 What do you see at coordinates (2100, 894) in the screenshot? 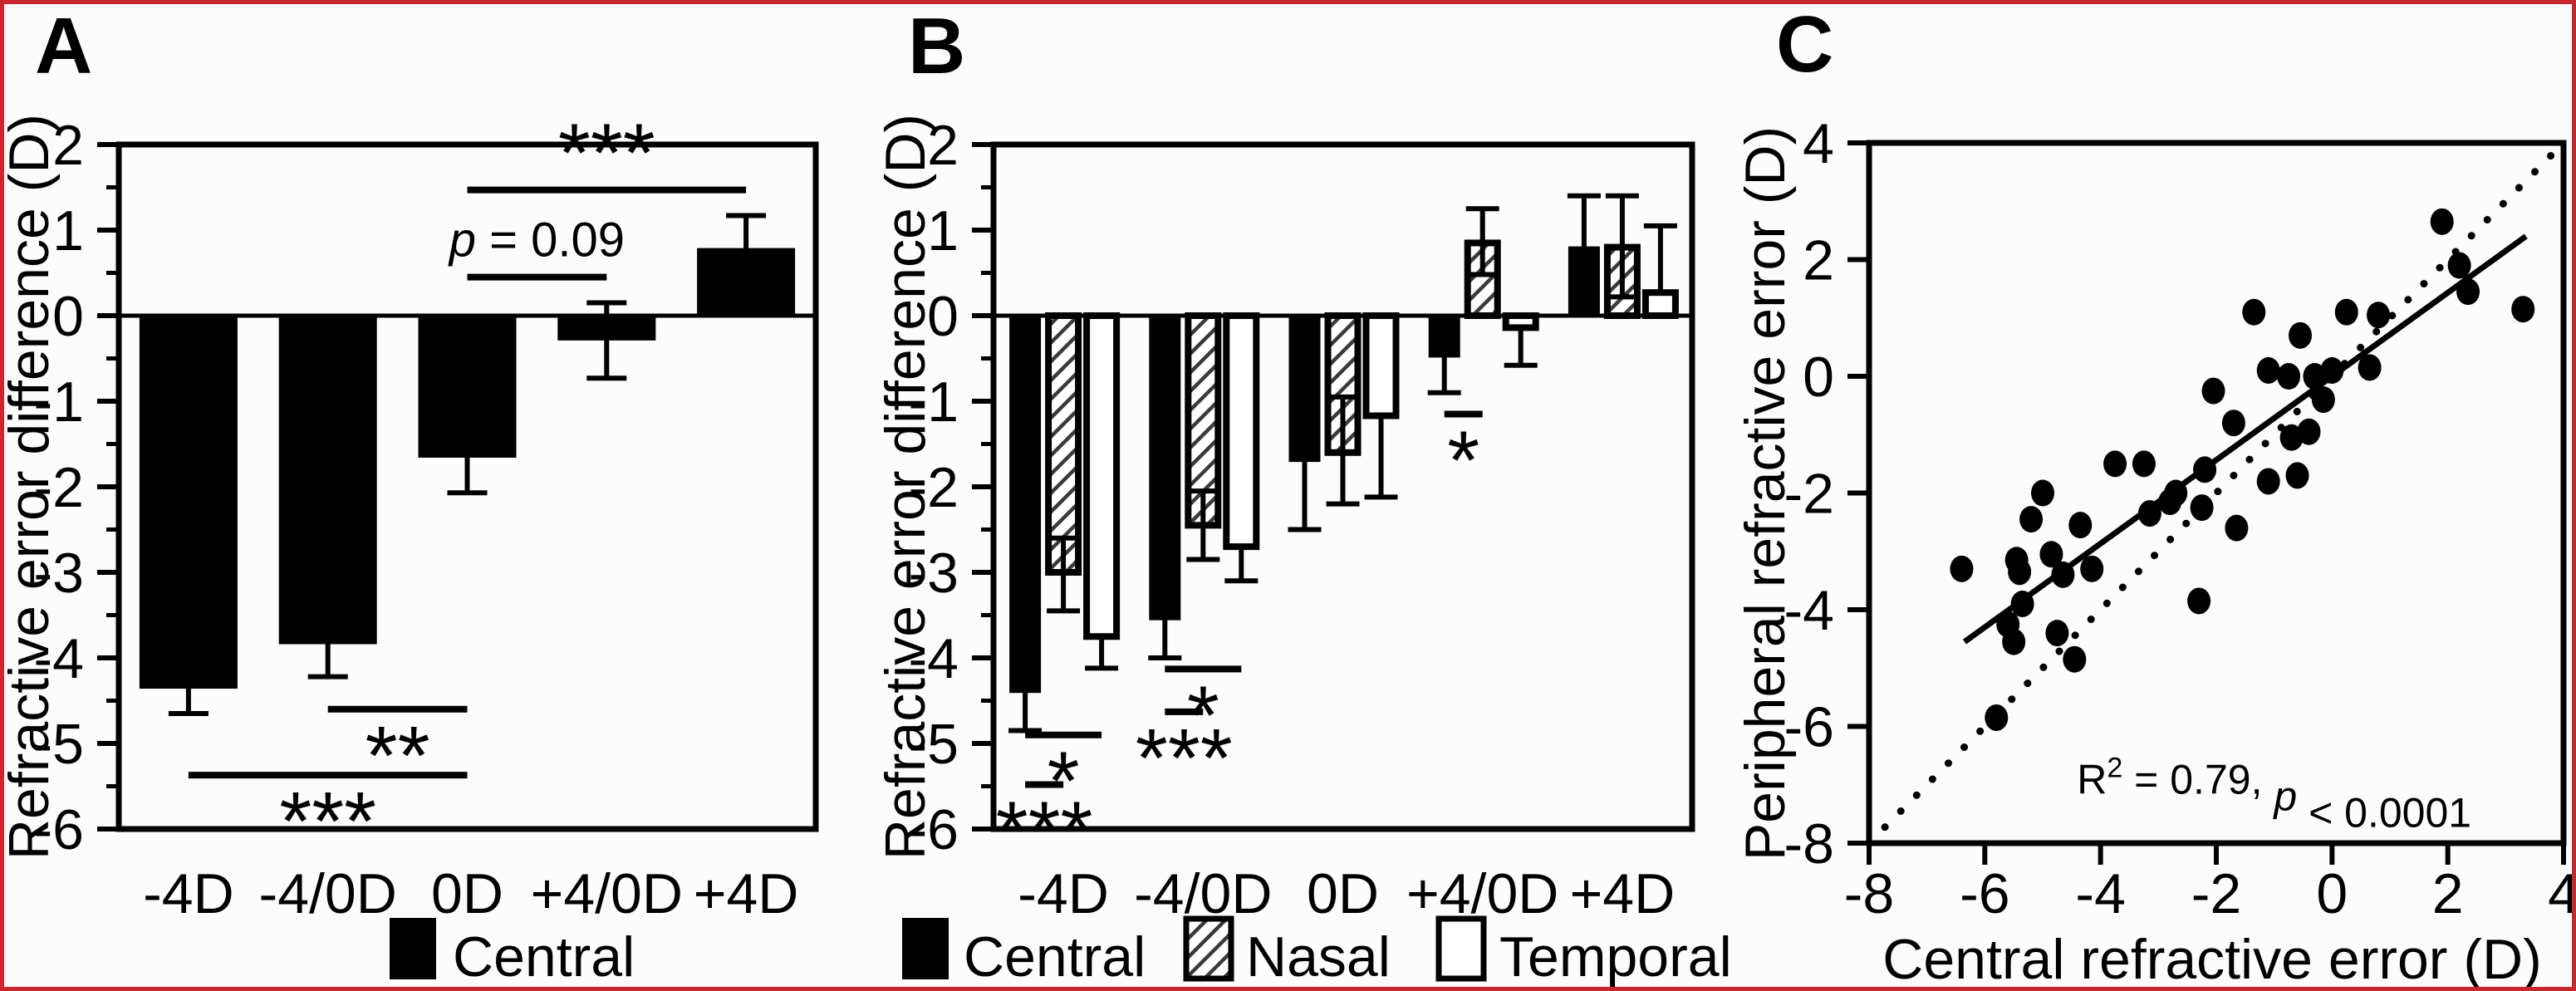
I see `x-tick-label: -4` at bounding box center [2100, 894].